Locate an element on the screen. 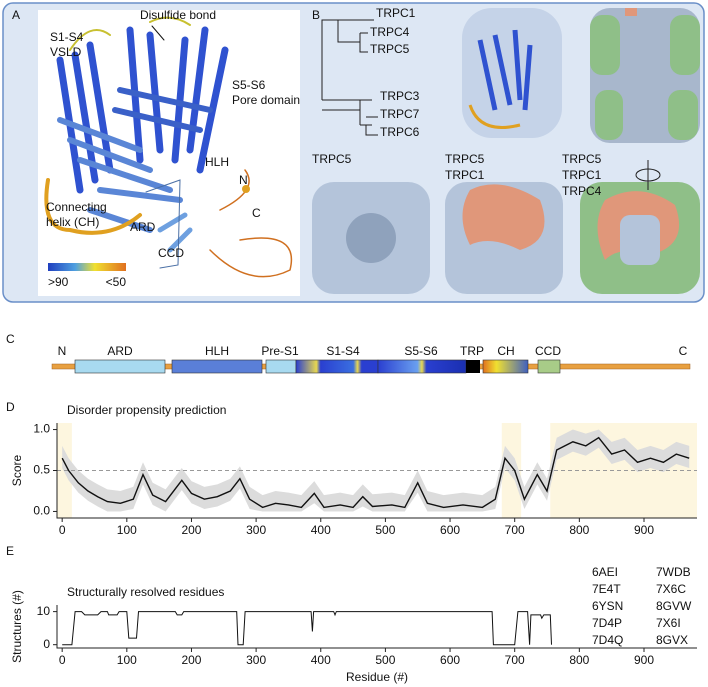 The width and height of the screenshot is (708, 687). label: S5-S6 is located at coordinates (249, 85).